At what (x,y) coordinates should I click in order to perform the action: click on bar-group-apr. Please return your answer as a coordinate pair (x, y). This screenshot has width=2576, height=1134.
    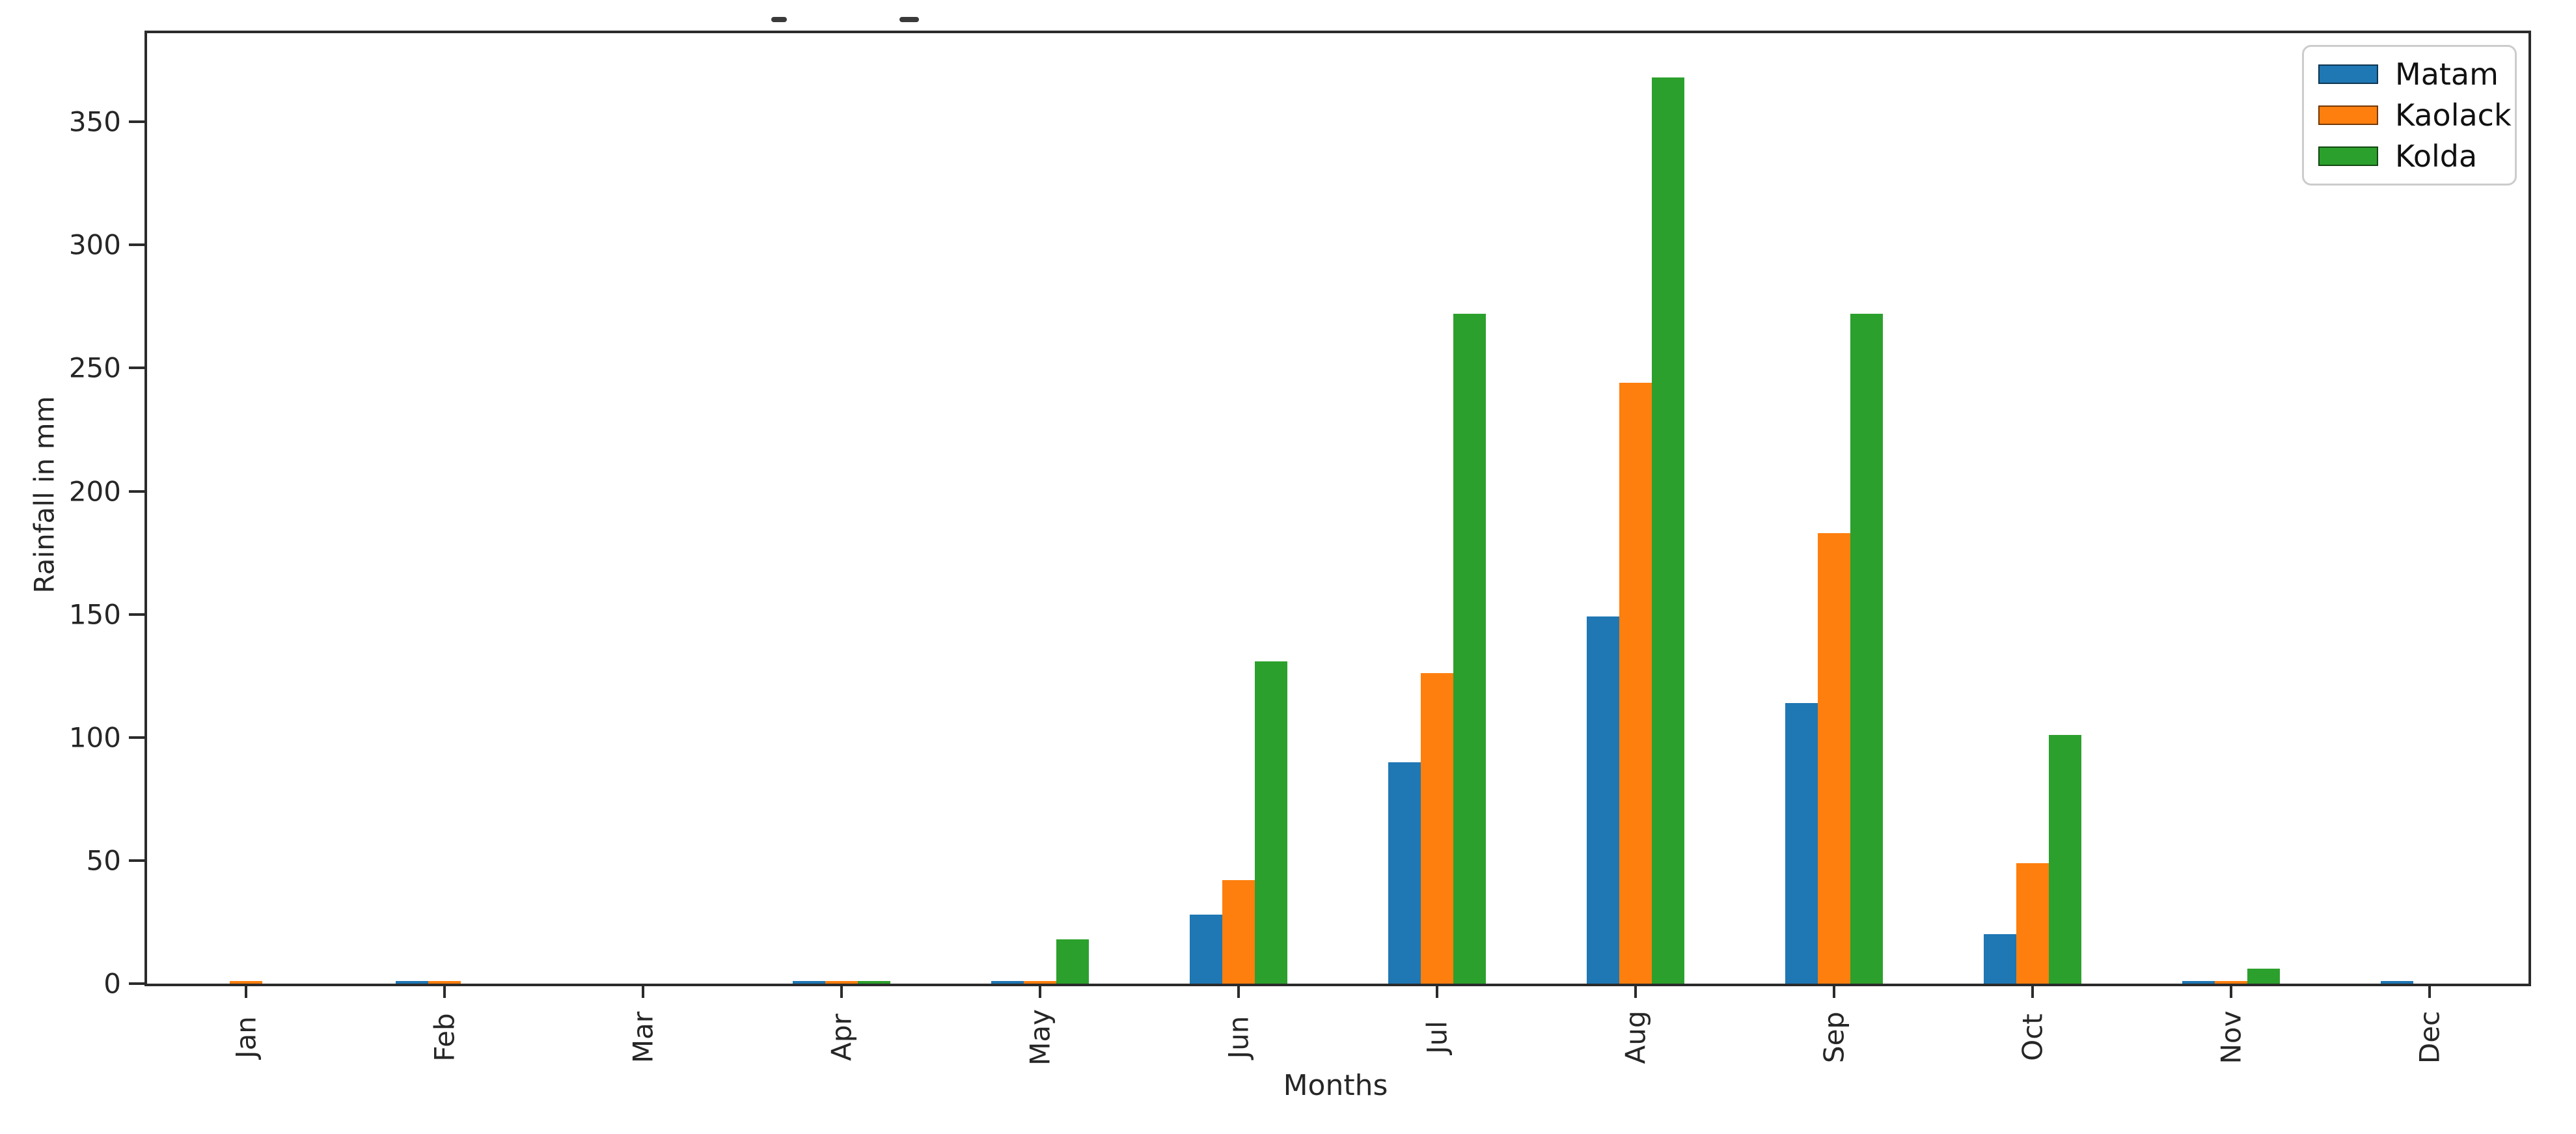
    Looking at the image, I should click on (842, 508).